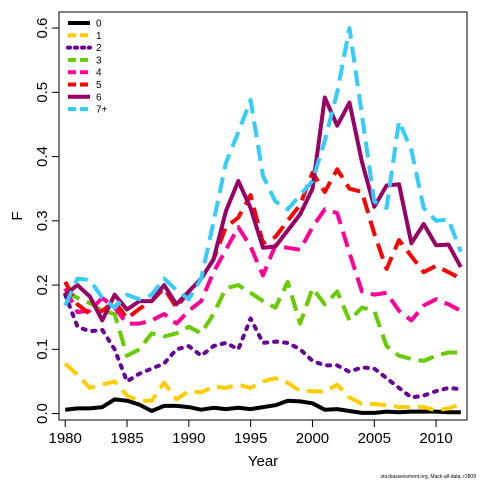 This screenshot has height=480, width=480. I want to click on legend-label: 1, so click(99, 36).